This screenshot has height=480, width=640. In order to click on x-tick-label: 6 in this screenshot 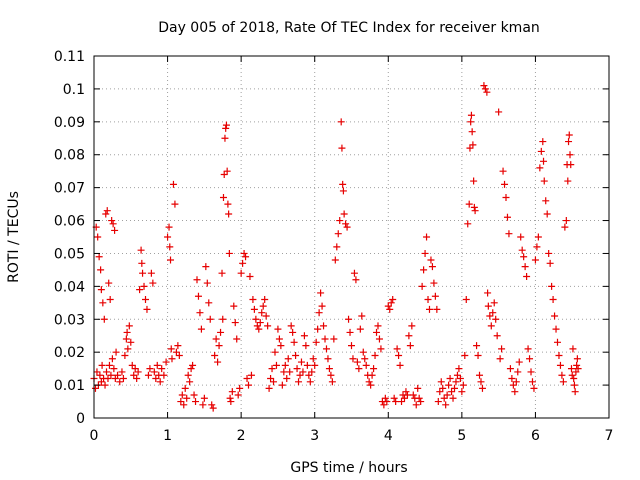, I will do `click(535, 436)`.